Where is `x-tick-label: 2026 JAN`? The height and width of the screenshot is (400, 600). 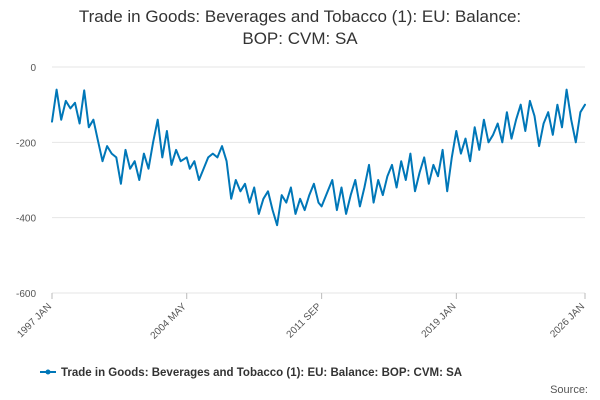 x-tick-label: 2026 JAN is located at coordinates (567, 320).